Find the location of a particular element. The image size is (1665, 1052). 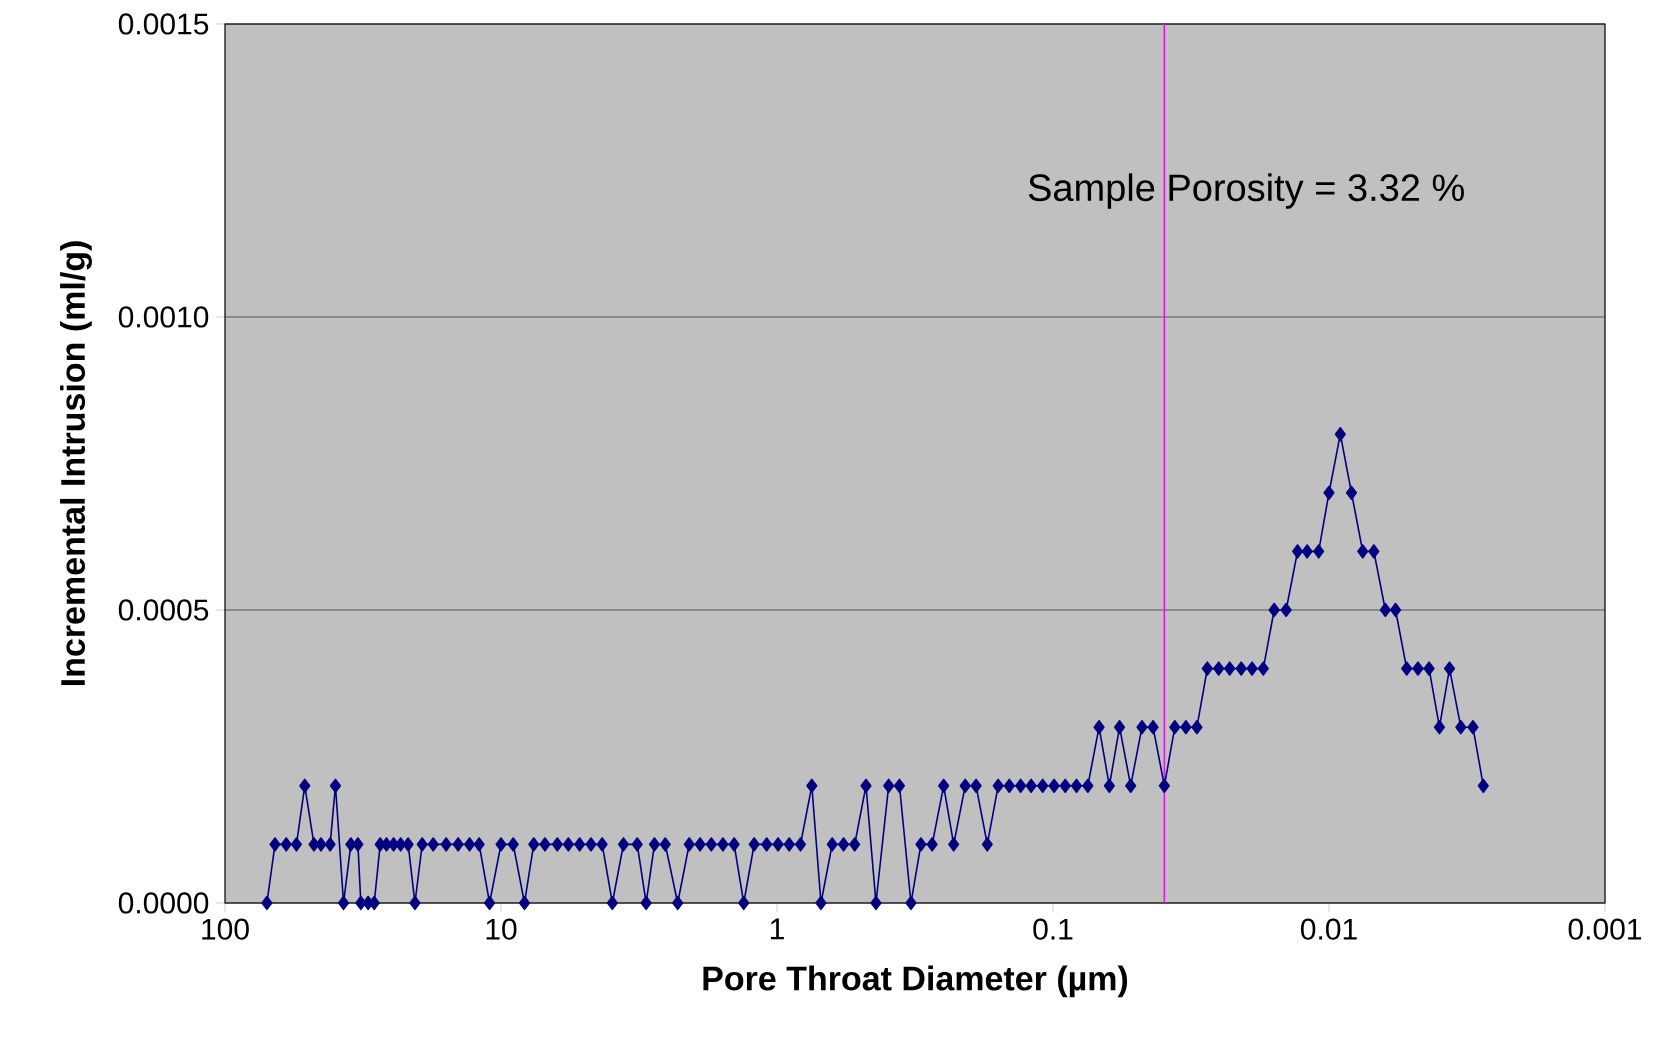

y-tick-label: 0.0010 is located at coordinates (163, 317).